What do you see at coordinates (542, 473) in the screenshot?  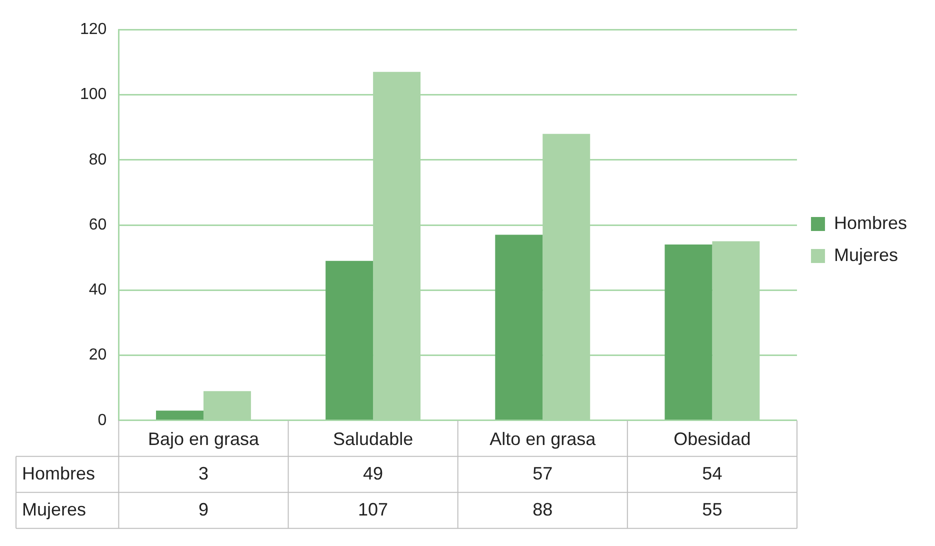 I see `data-label: 57` at bounding box center [542, 473].